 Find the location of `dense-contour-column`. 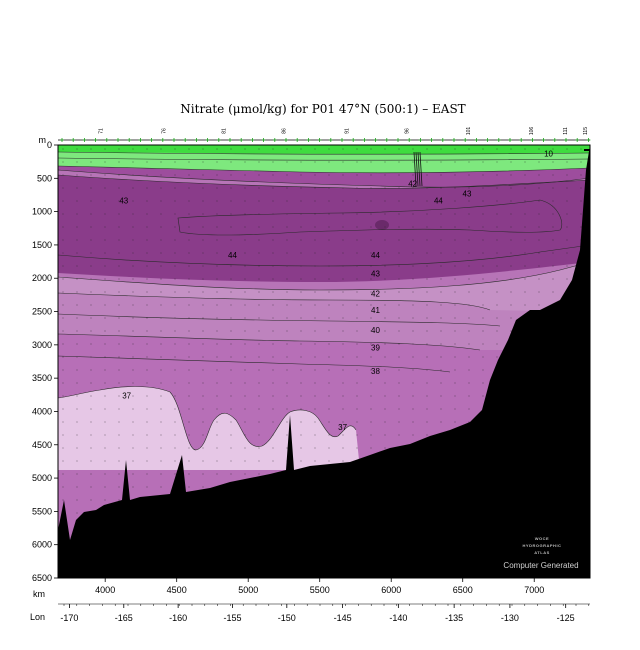

dense-contour-column is located at coordinates (418, 169).